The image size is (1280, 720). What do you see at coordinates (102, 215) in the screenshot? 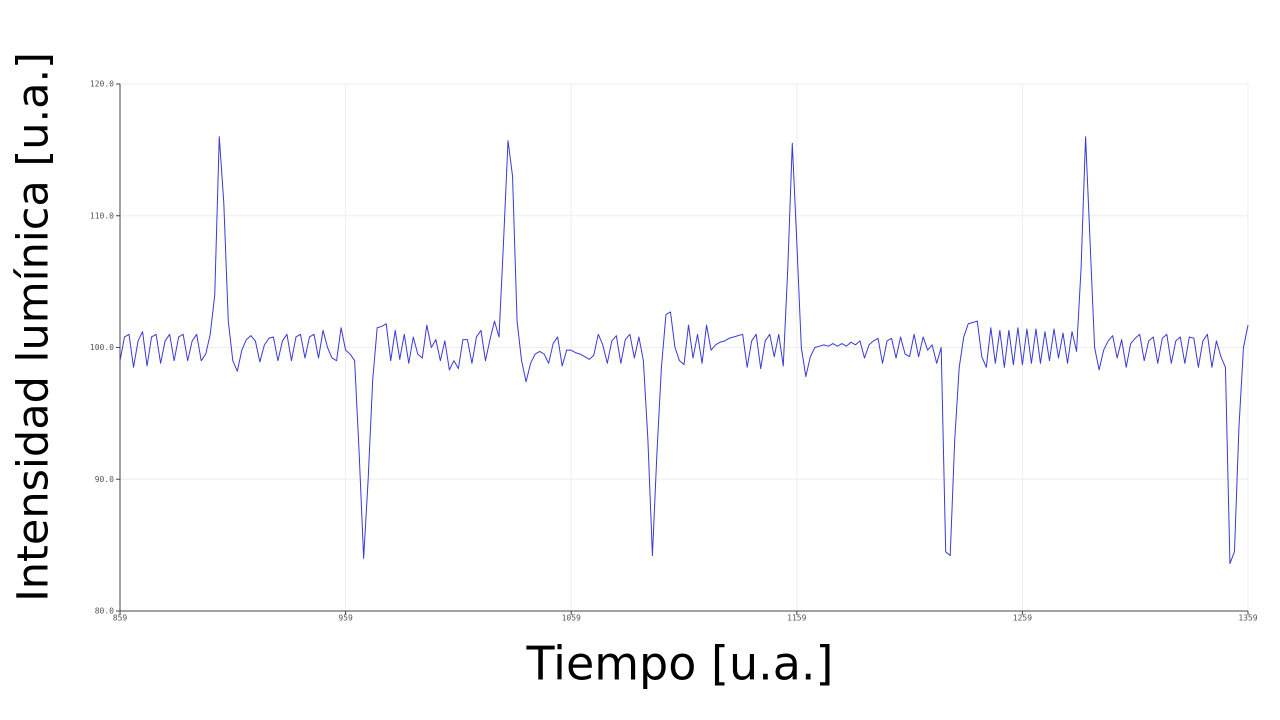
I see `y-tick-label: 110.0` at bounding box center [102, 215].